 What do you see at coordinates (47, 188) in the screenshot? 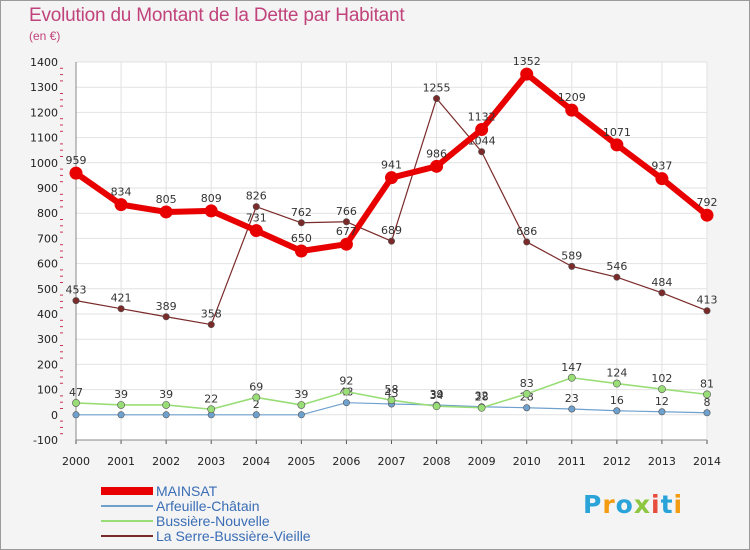
I see `y-tick-label: 900` at bounding box center [47, 188].